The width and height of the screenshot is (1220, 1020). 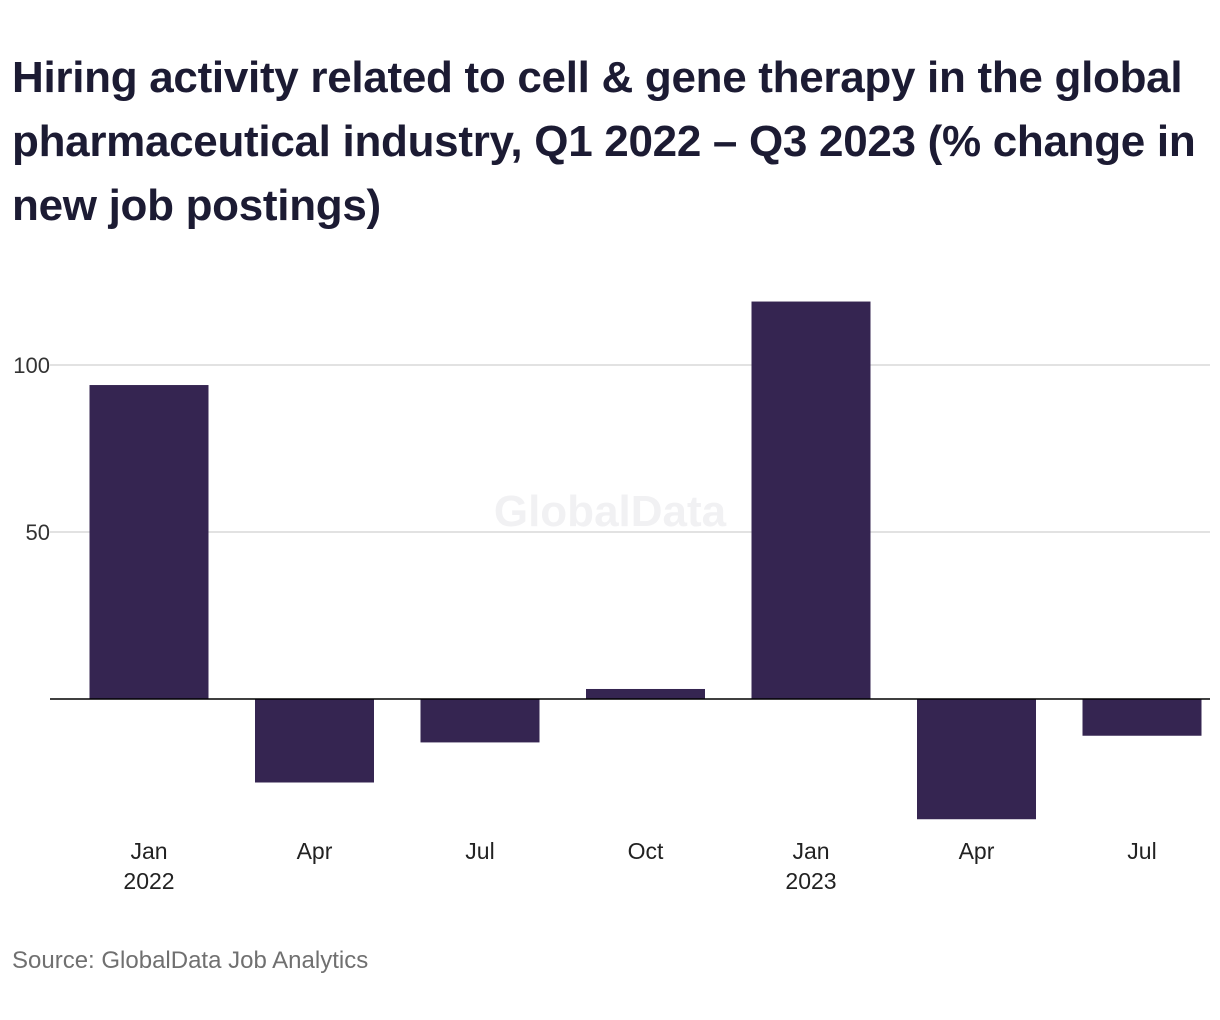 What do you see at coordinates (1142, 717) in the screenshot?
I see `bar-q3-2023` at bounding box center [1142, 717].